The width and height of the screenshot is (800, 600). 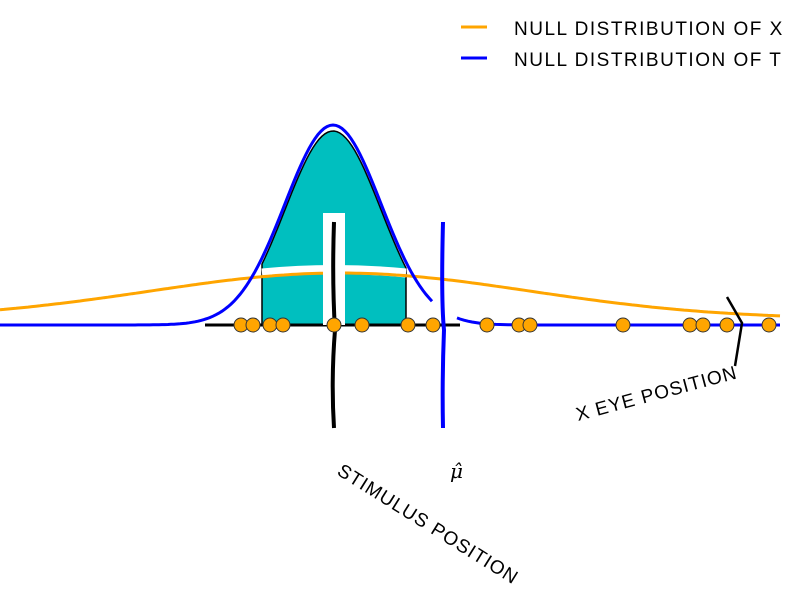 What do you see at coordinates (443, 325) in the screenshot?
I see `mu-hat-line` at bounding box center [443, 325].